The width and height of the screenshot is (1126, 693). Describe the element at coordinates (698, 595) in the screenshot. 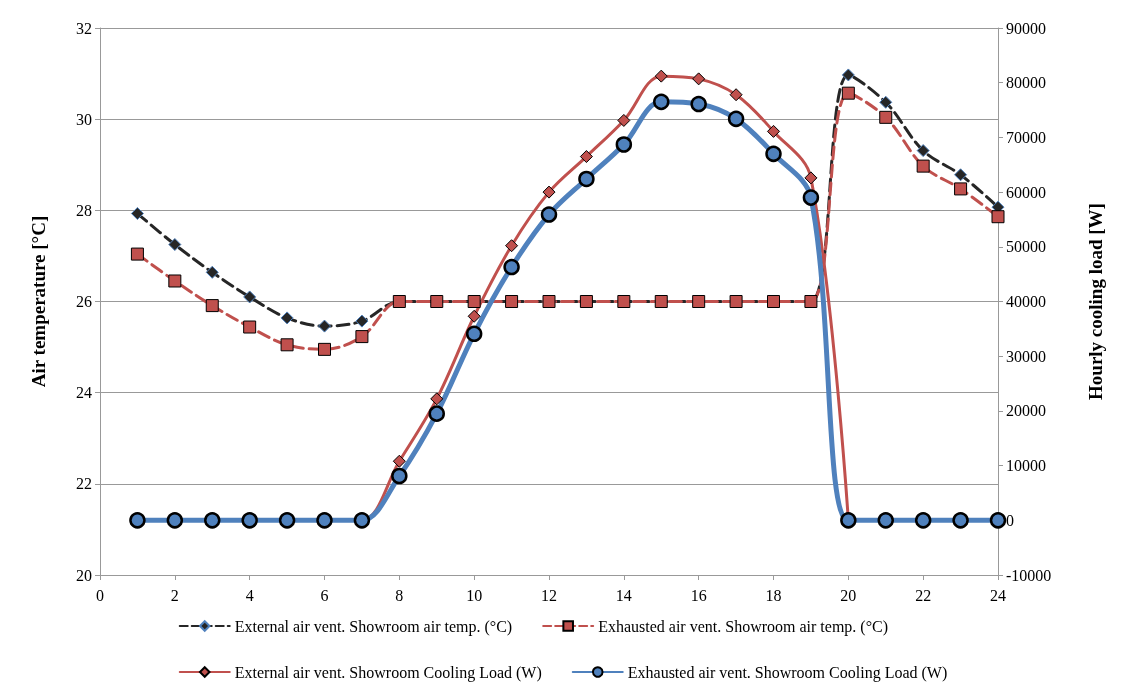

I see `x-tick-label: 16` at that location.